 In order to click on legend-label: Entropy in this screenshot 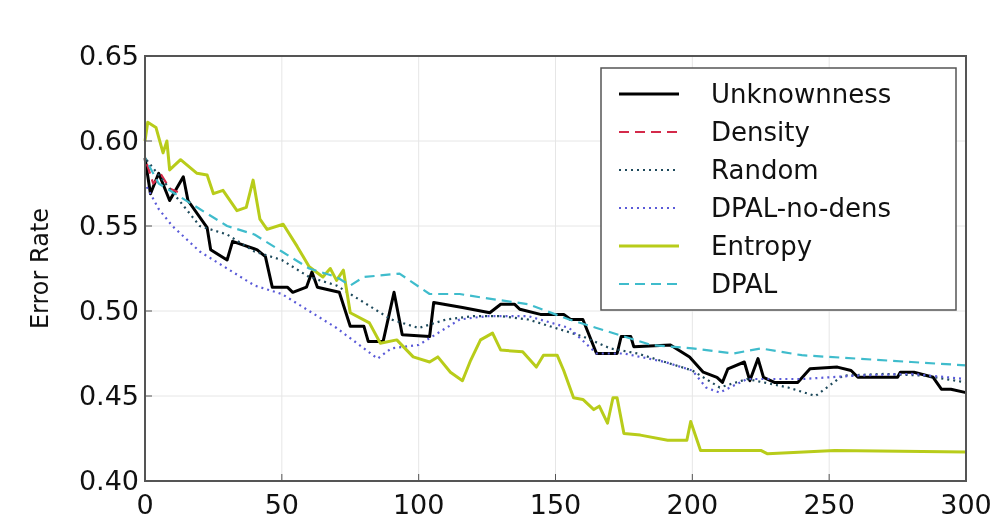, I will do `click(762, 246)`.